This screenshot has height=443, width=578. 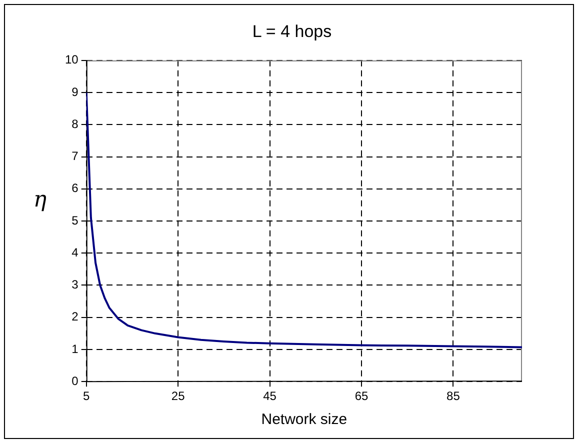 I want to click on x-tick-label: 85, so click(x=453, y=396).